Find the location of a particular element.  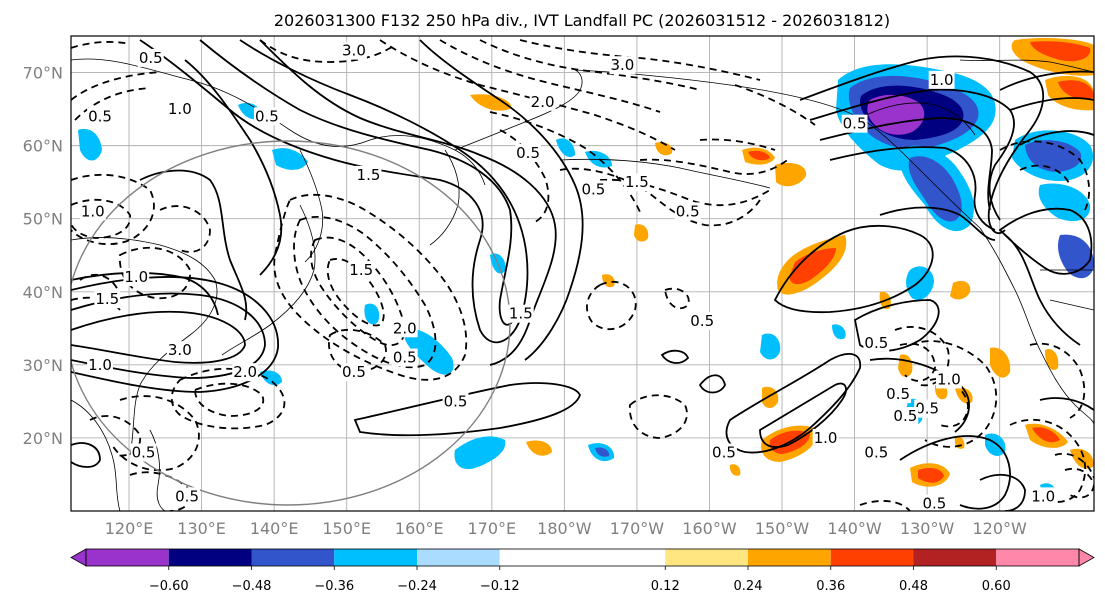

shade-w-blue11 is located at coordinates (602, 452).